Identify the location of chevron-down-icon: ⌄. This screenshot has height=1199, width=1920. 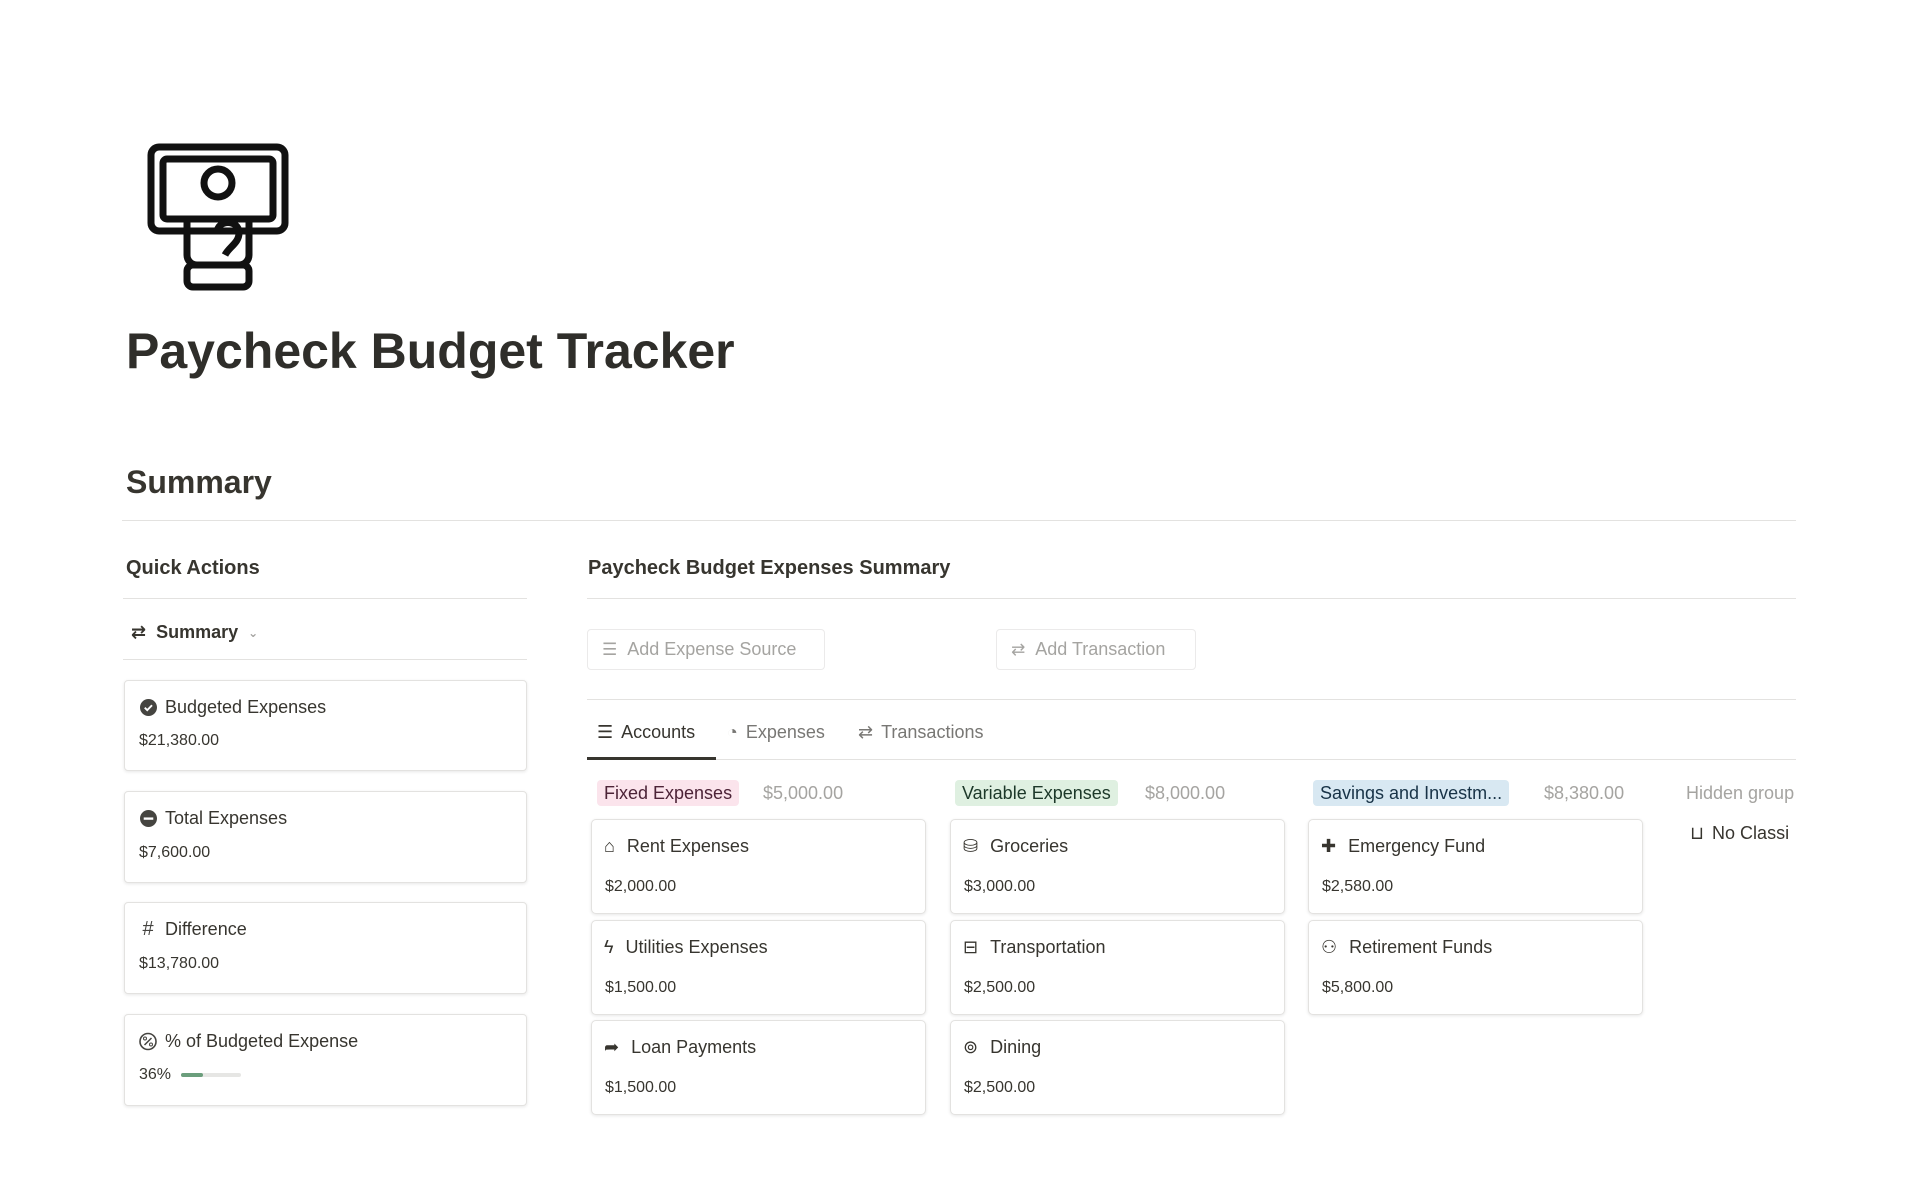
(253, 632).